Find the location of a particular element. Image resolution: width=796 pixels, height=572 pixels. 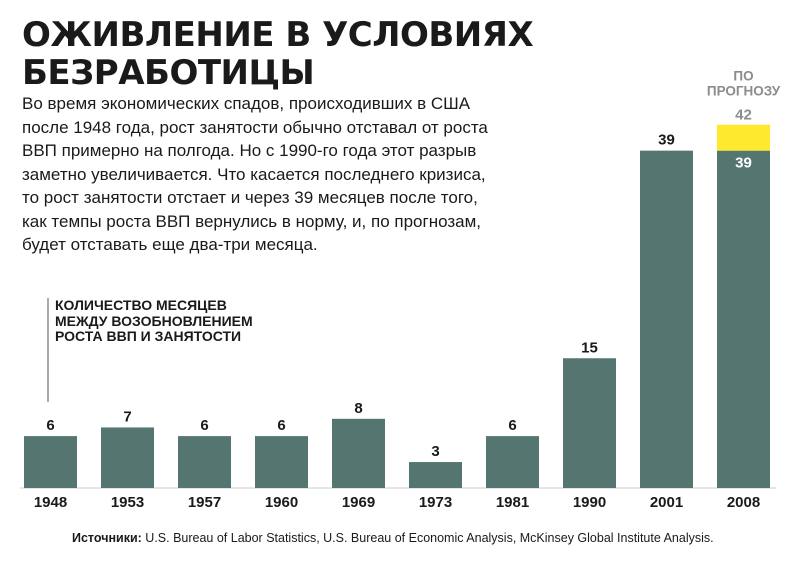

source-label: Источники: is located at coordinates (107, 538).